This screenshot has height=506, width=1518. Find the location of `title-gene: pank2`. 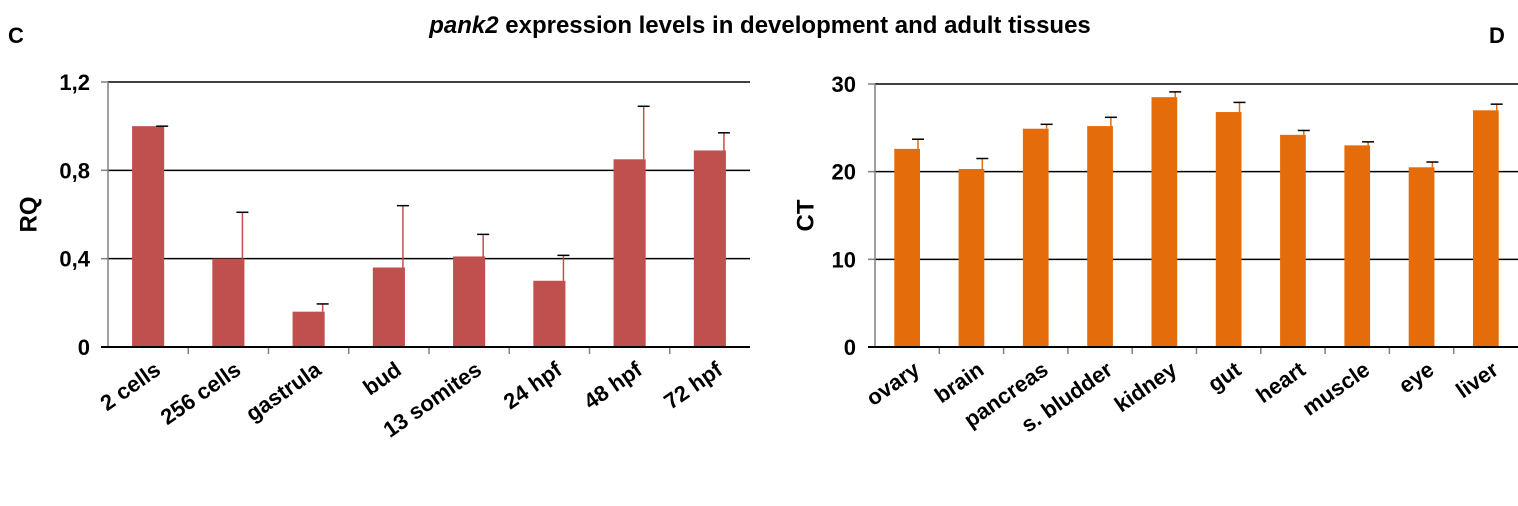

title-gene: pank2 is located at coordinates (463, 25).